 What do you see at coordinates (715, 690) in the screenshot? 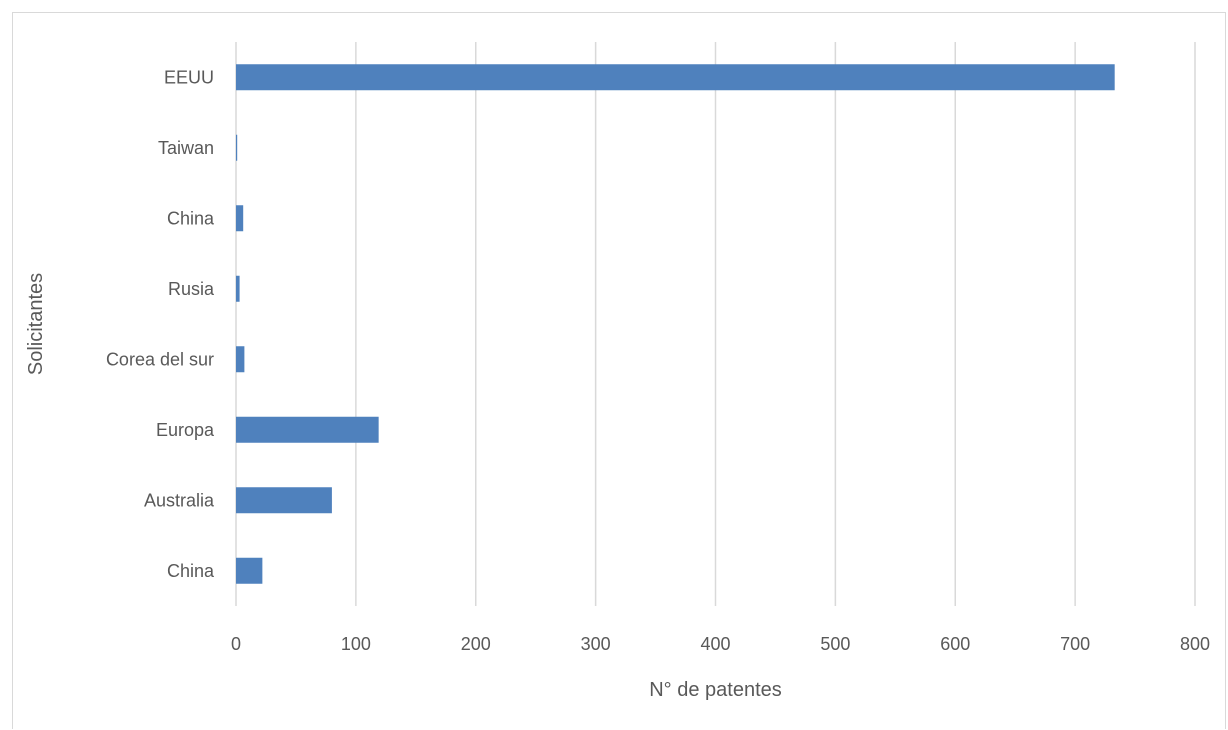
I see `x-axis-title: N° de patentes` at bounding box center [715, 690].